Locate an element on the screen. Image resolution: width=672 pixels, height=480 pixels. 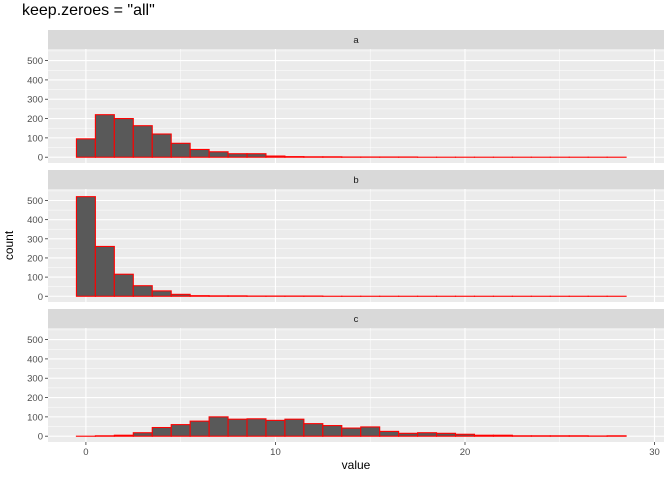
facet-strip-label: b is located at coordinates (355, 180).